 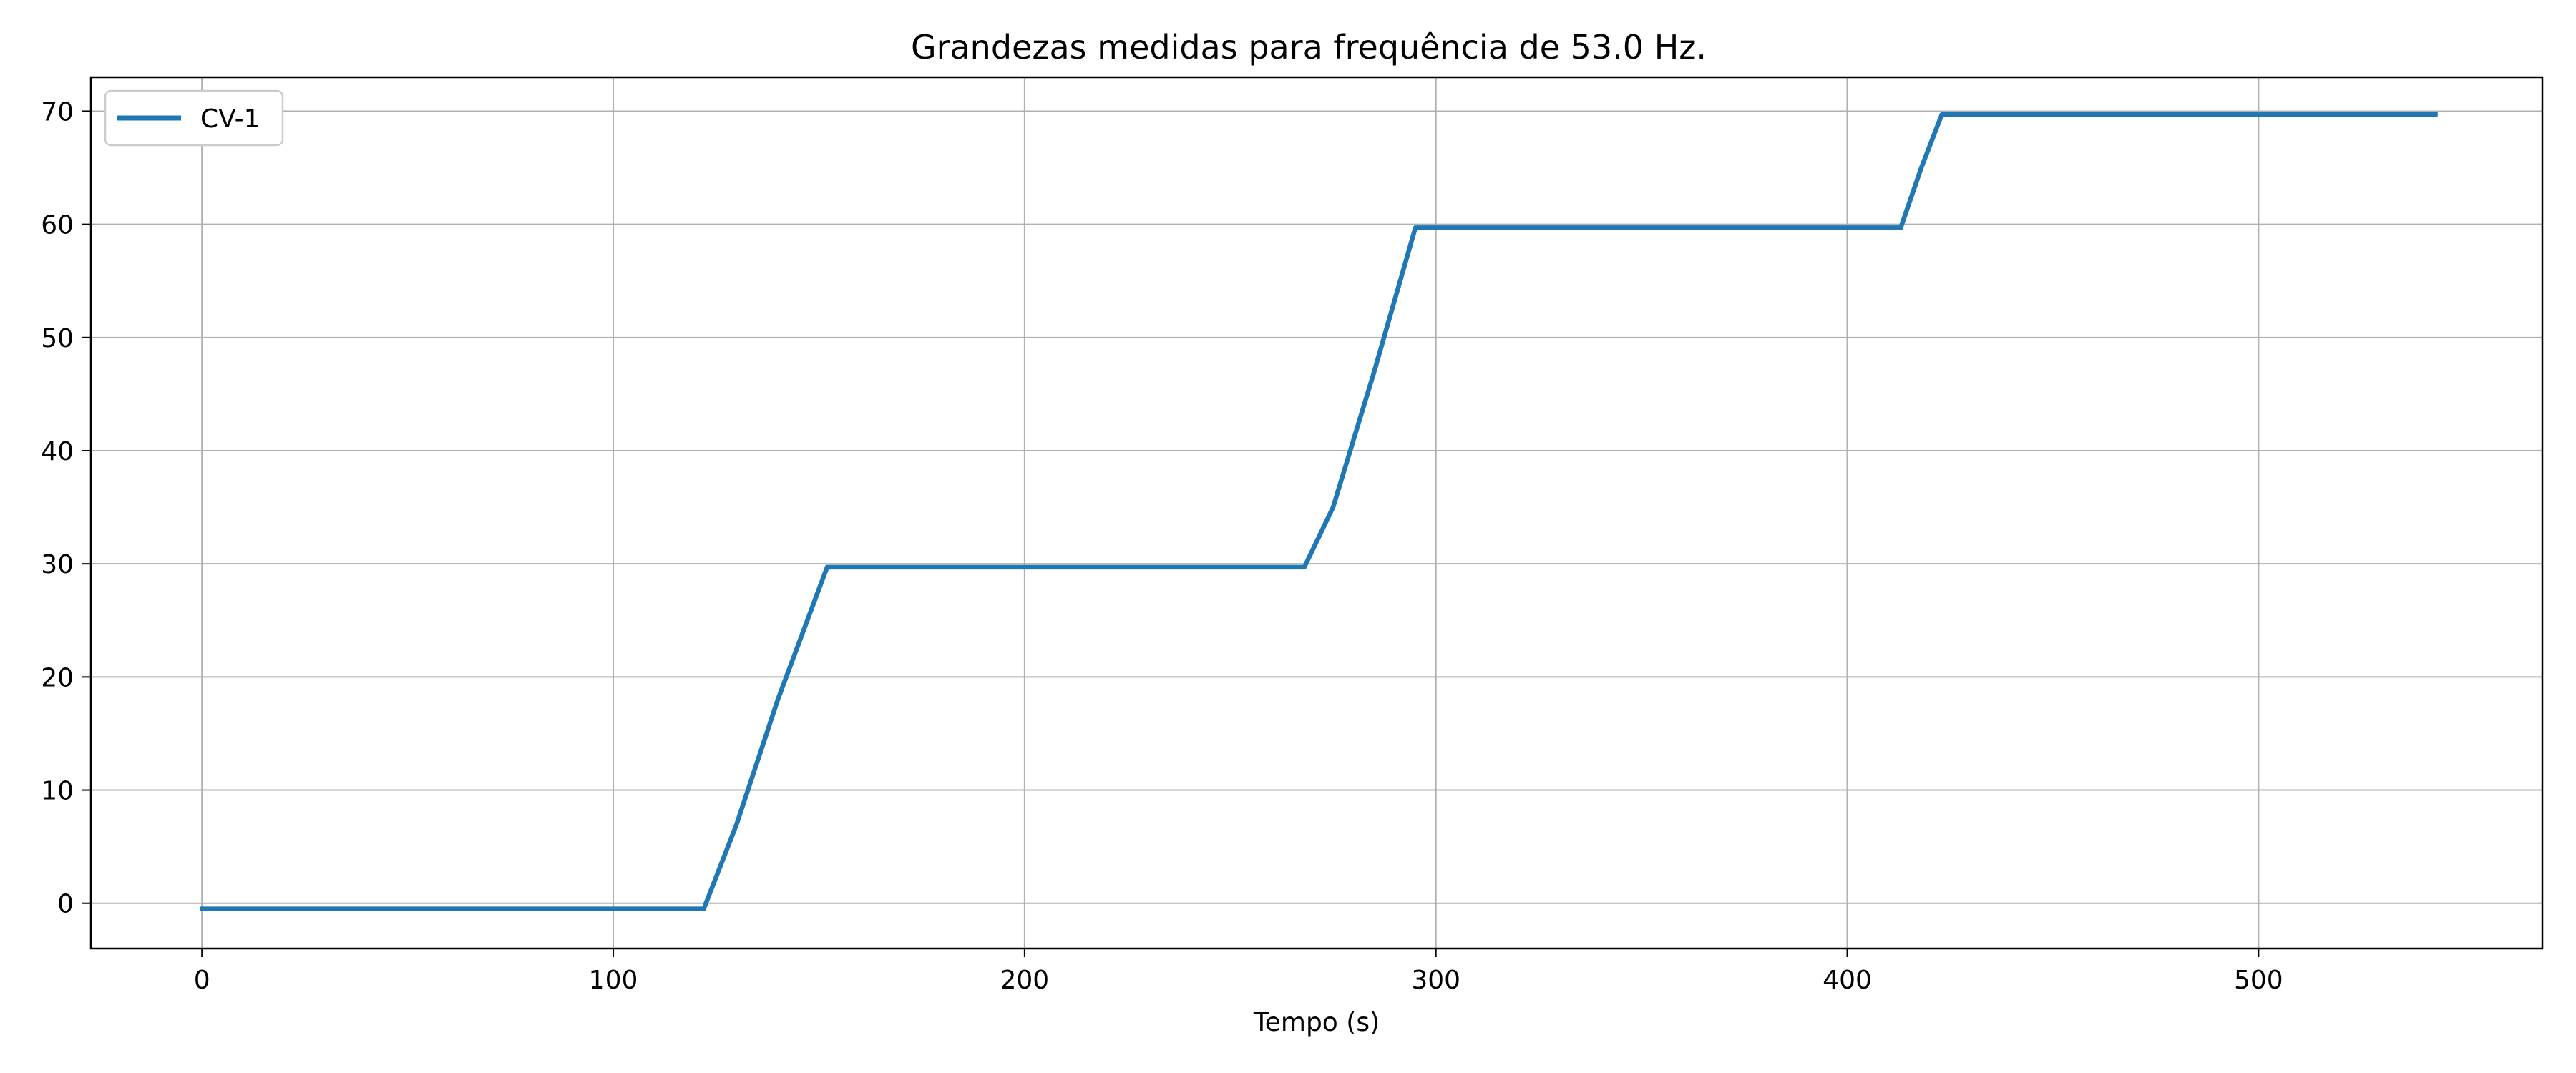 What do you see at coordinates (1435, 980) in the screenshot?
I see `x-tick-label: 300` at bounding box center [1435, 980].